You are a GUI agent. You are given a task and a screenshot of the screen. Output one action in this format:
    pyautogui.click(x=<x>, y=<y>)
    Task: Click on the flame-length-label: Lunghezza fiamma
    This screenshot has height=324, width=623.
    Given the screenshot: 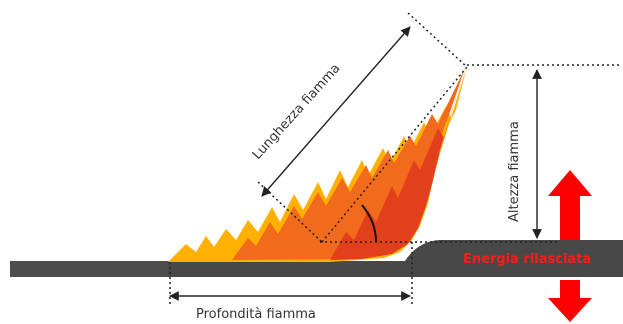 What is the action you would take?
    pyautogui.click(x=297, y=112)
    